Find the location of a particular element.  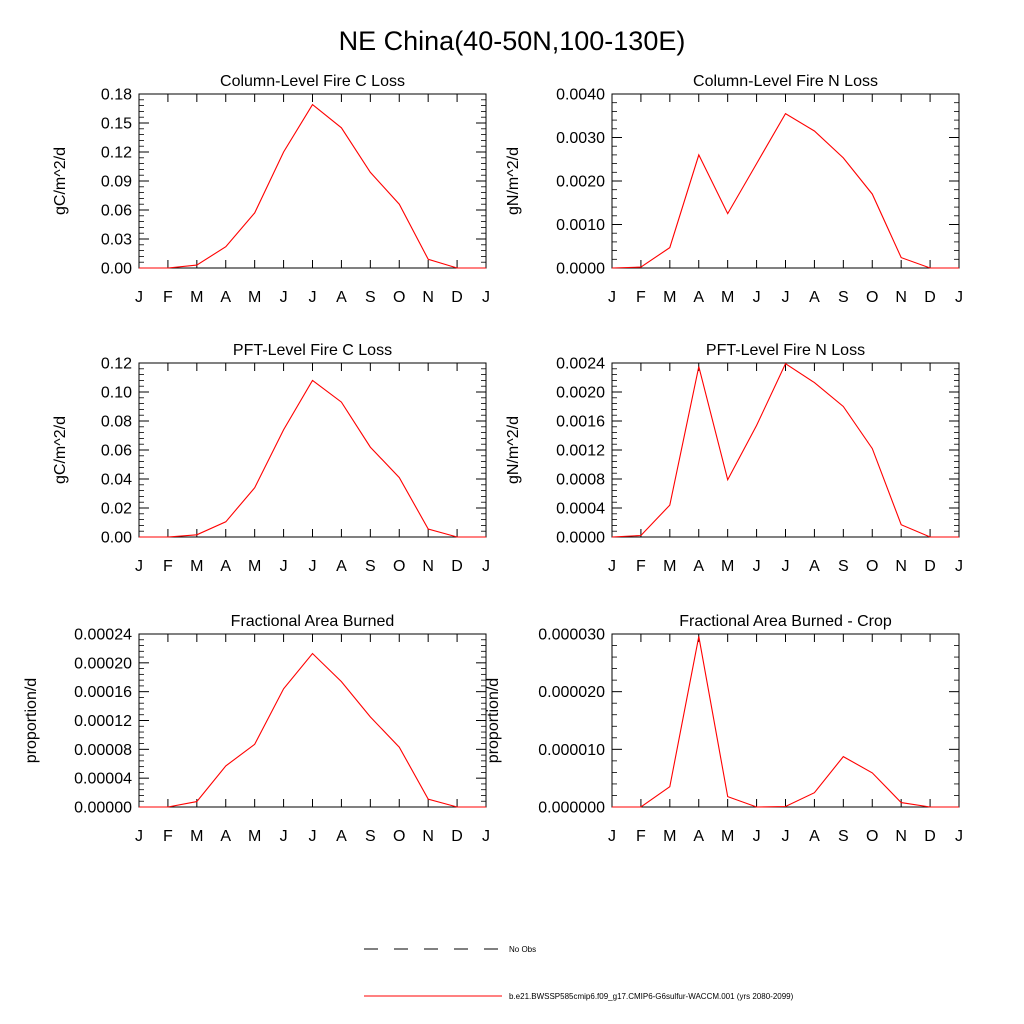

panel-title: PFT-Level Fire N Loss is located at coordinates (785, 350).